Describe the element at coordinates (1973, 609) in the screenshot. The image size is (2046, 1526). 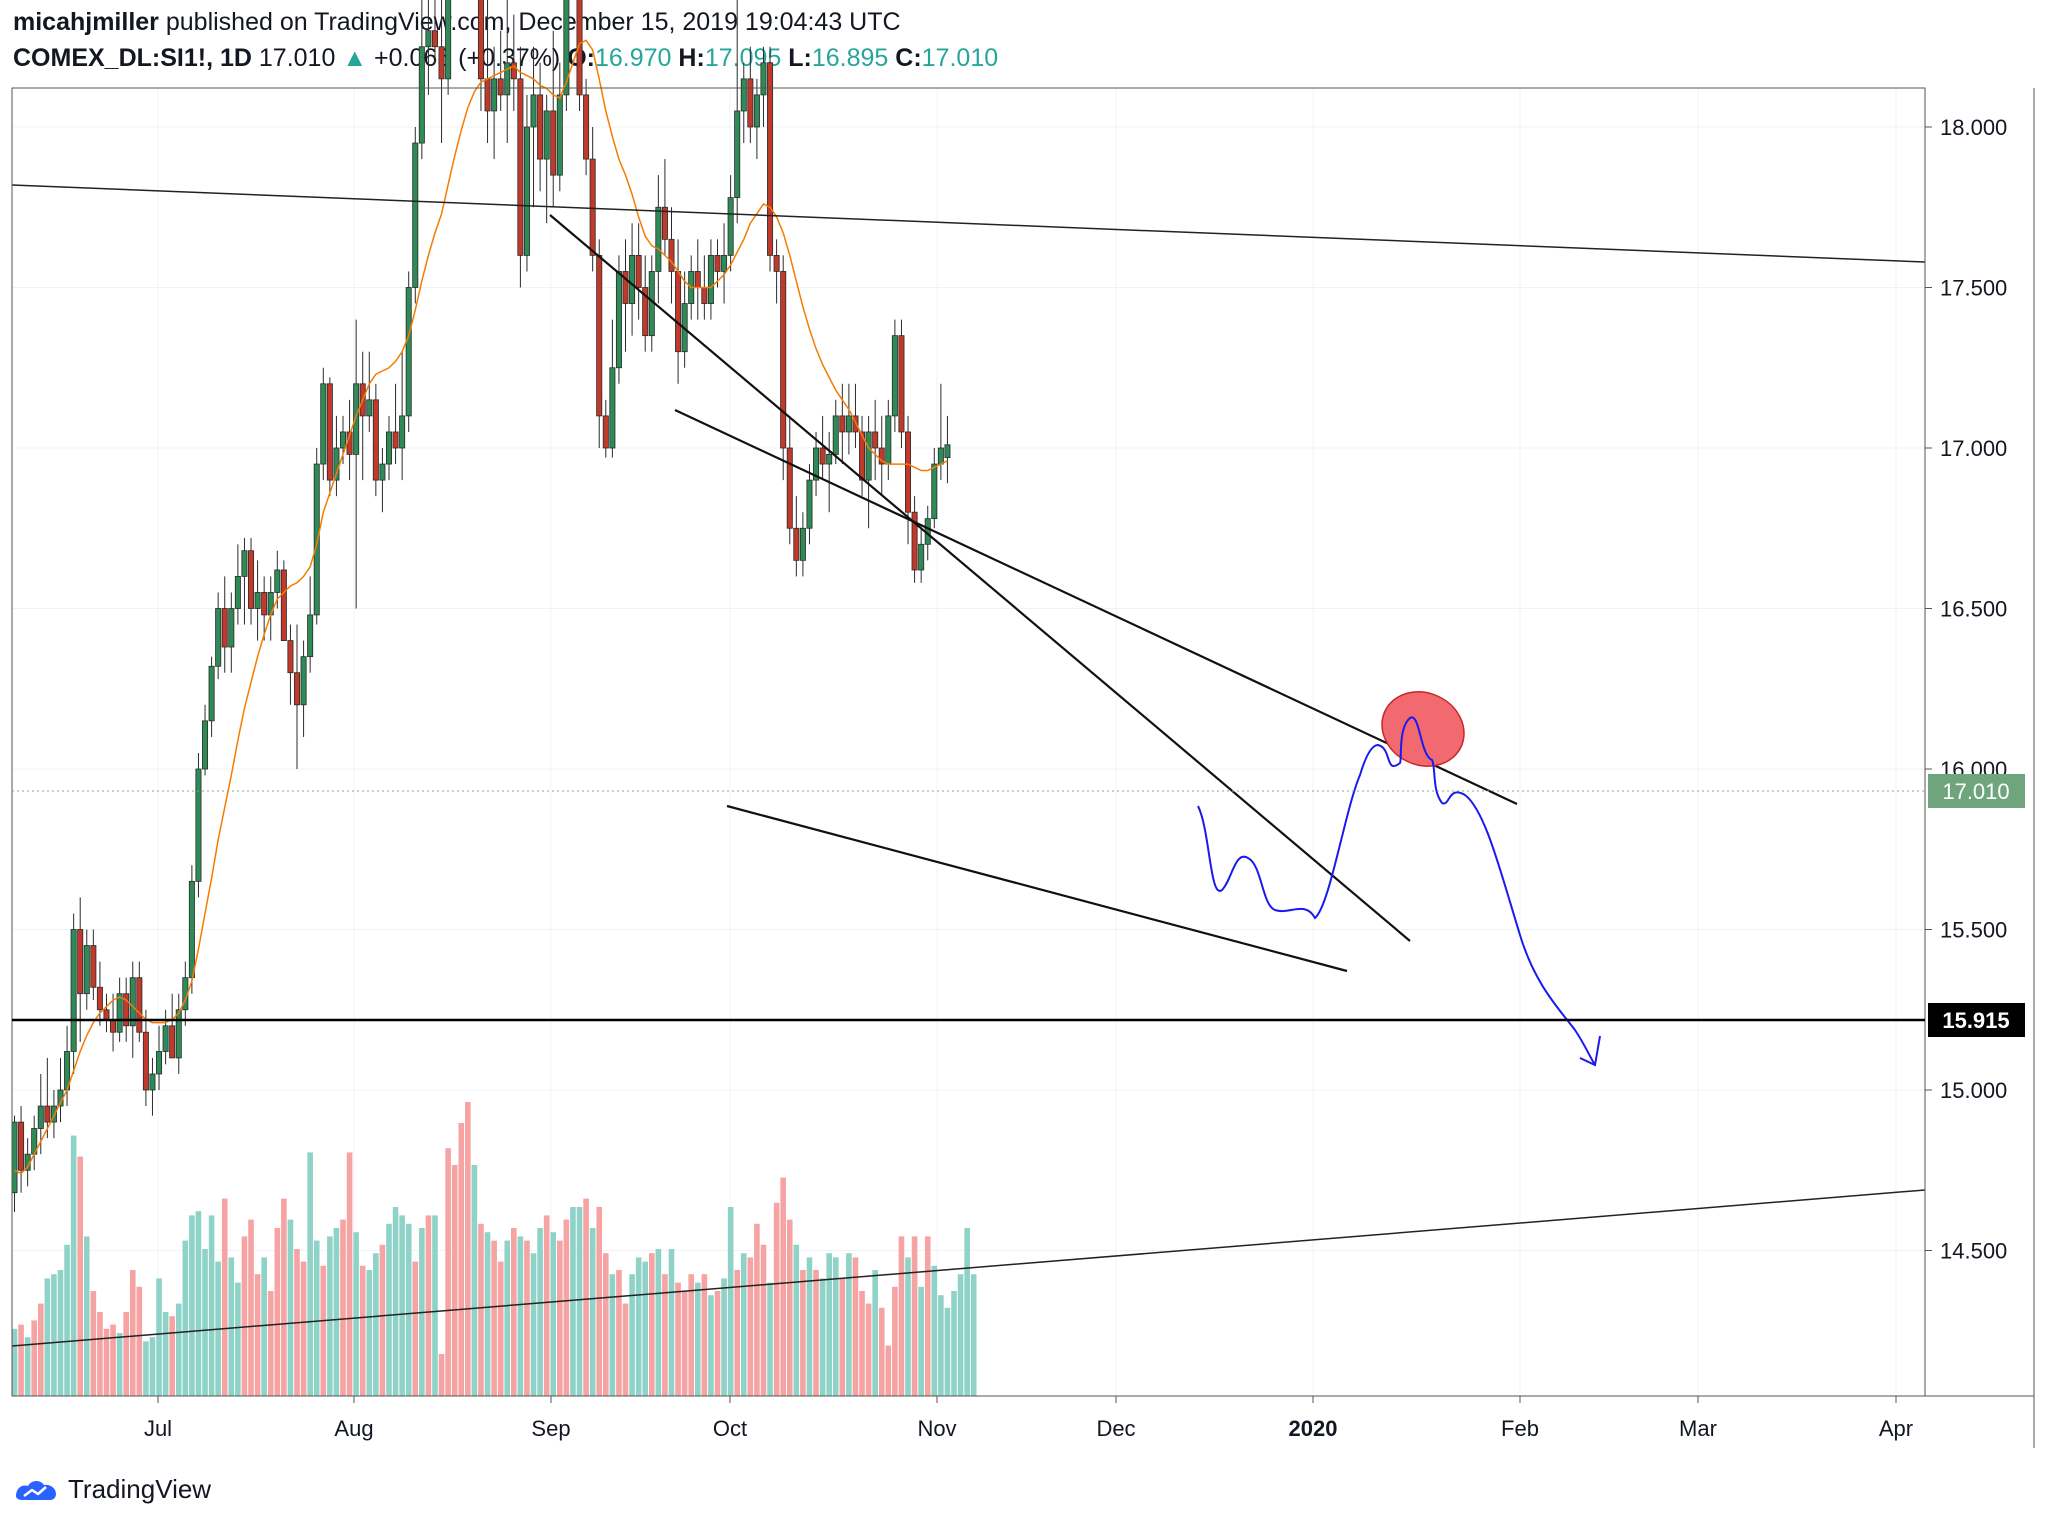
I see `price-tick-label: 16.500` at that location.